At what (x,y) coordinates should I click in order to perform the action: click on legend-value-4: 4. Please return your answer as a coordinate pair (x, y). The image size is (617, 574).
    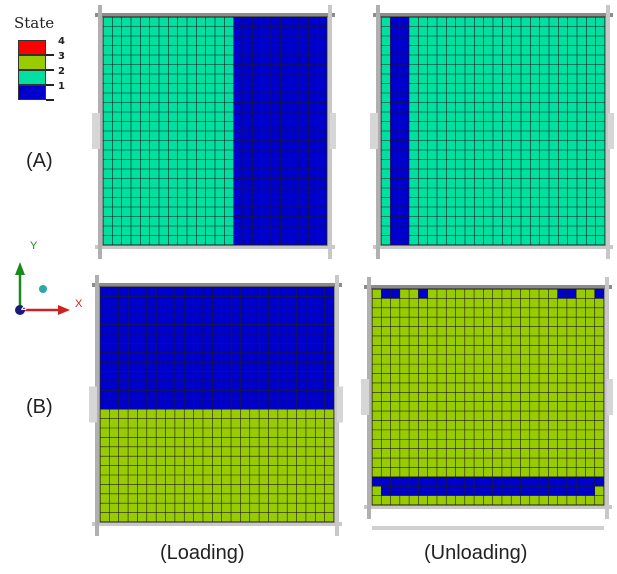
    Looking at the image, I should click on (61, 41).